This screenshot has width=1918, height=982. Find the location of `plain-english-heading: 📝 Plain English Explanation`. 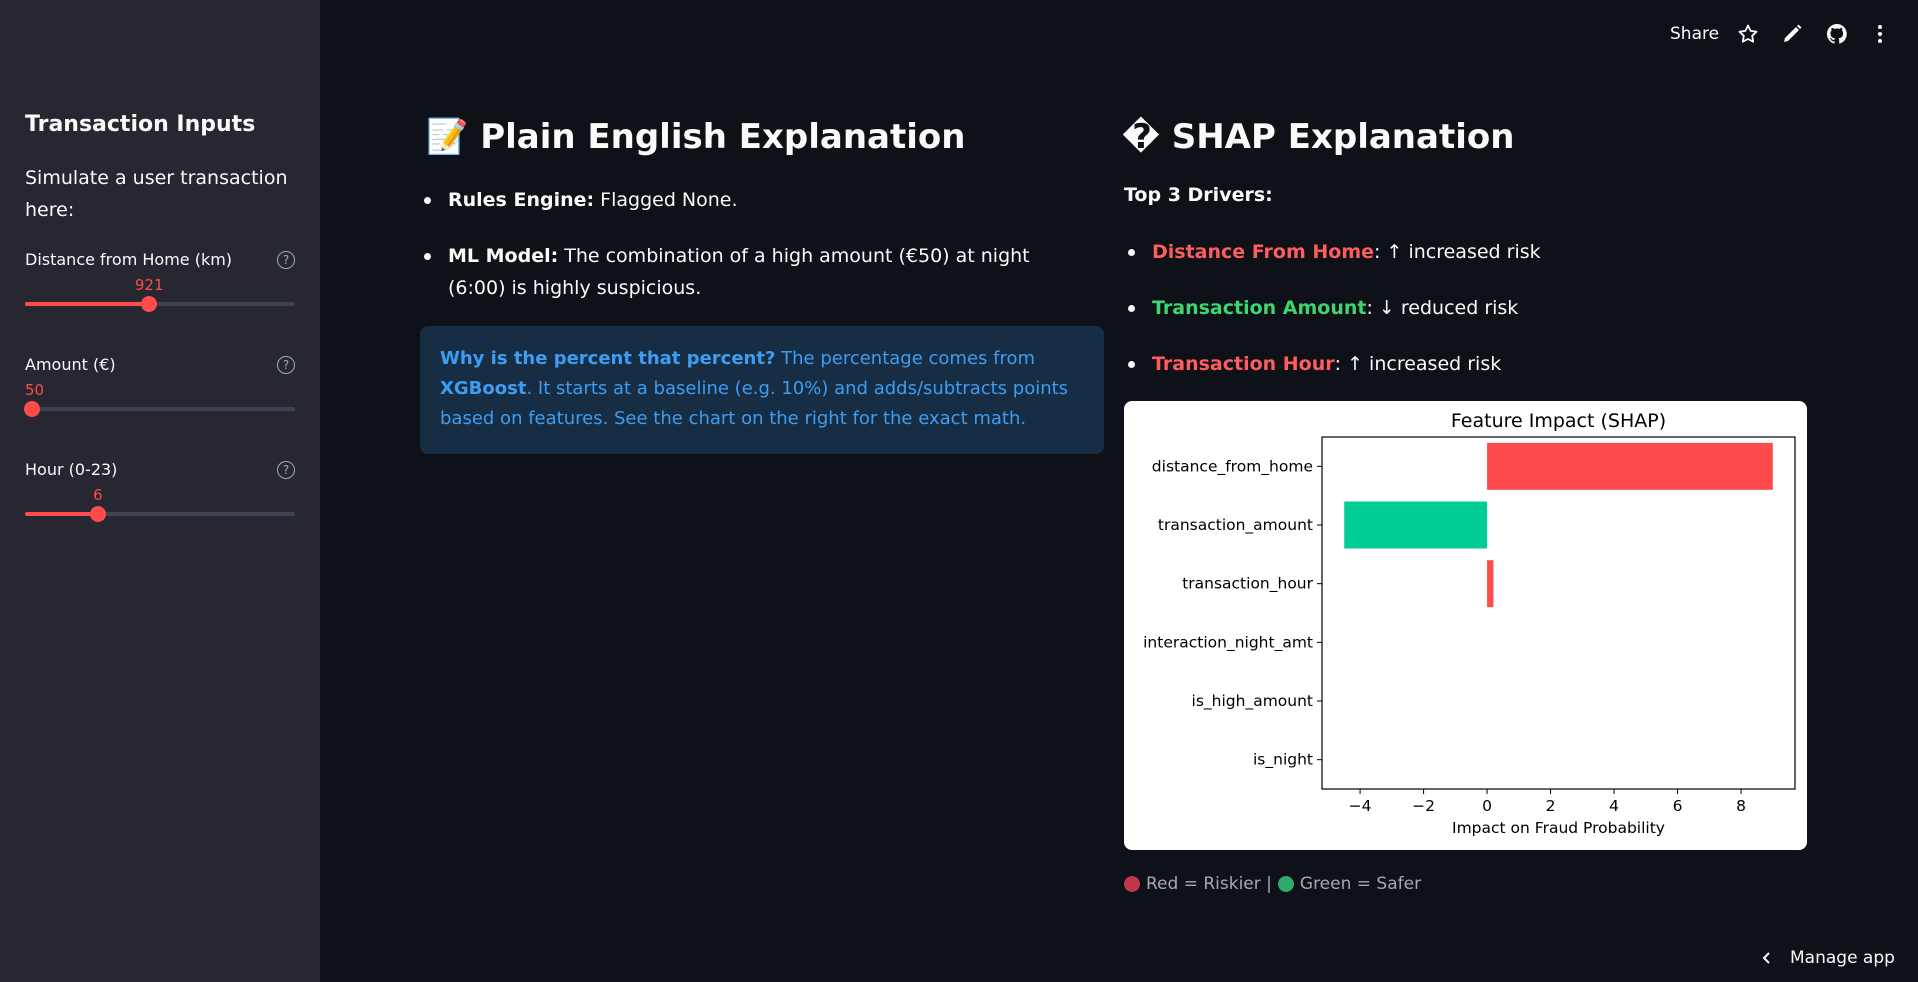

plain-english-heading: 📝 Plain English Explanation is located at coordinates (695, 137).